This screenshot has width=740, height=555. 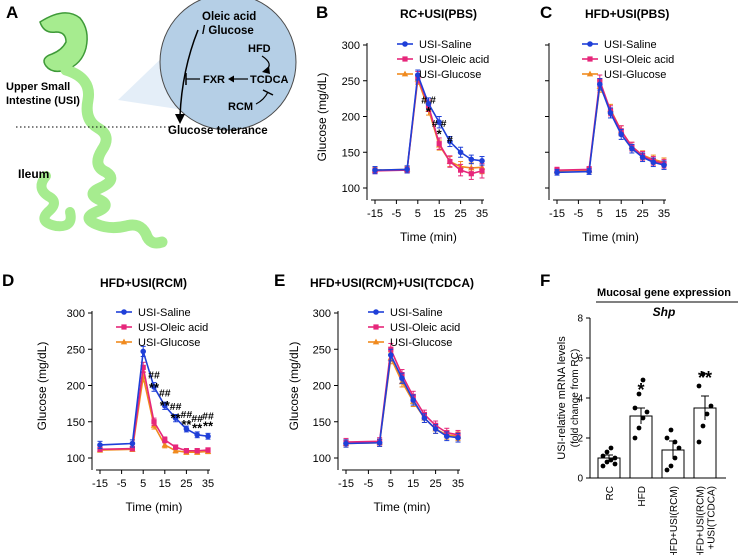 I want to click on curved-arrow, so click(x=189, y=73).